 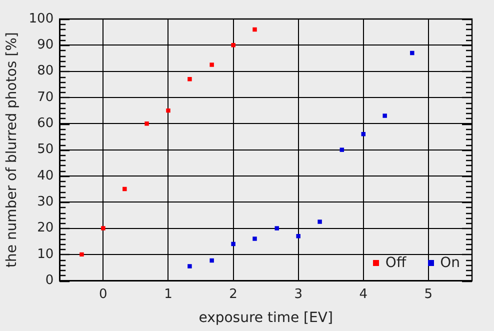 What do you see at coordinates (233, 294) in the screenshot?
I see `x-tick-label: 2` at bounding box center [233, 294].